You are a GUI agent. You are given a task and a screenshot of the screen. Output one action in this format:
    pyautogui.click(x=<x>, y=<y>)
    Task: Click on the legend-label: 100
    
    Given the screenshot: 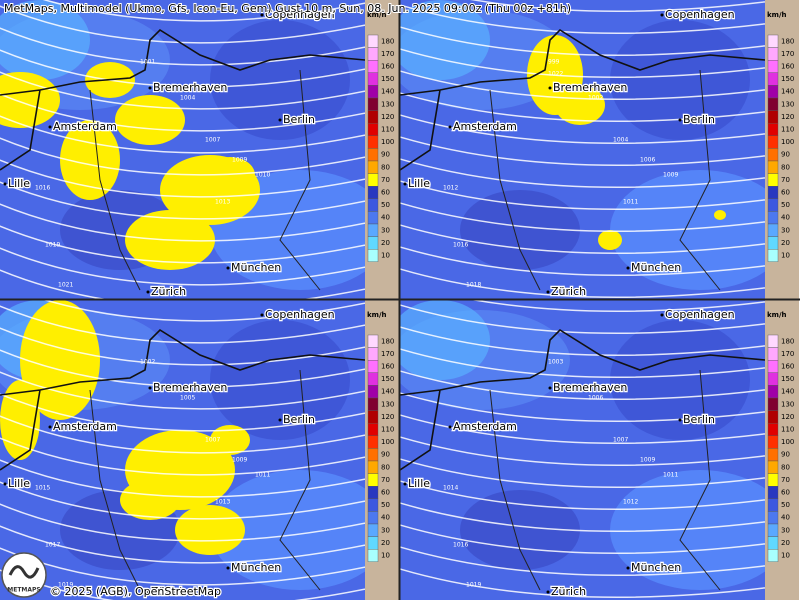 What is the action you would take?
    pyautogui.click(x=787, y=442)
    